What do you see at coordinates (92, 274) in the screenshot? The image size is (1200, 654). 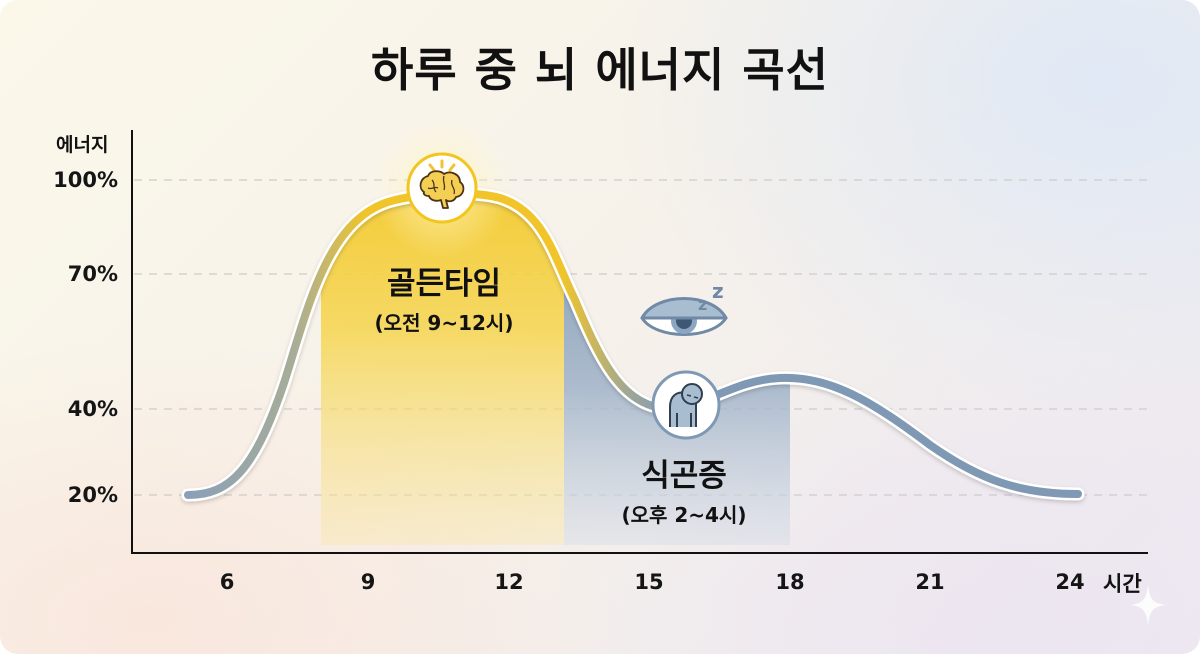 I see `y-tick-70: 70%` at bounding box center [92, 274].